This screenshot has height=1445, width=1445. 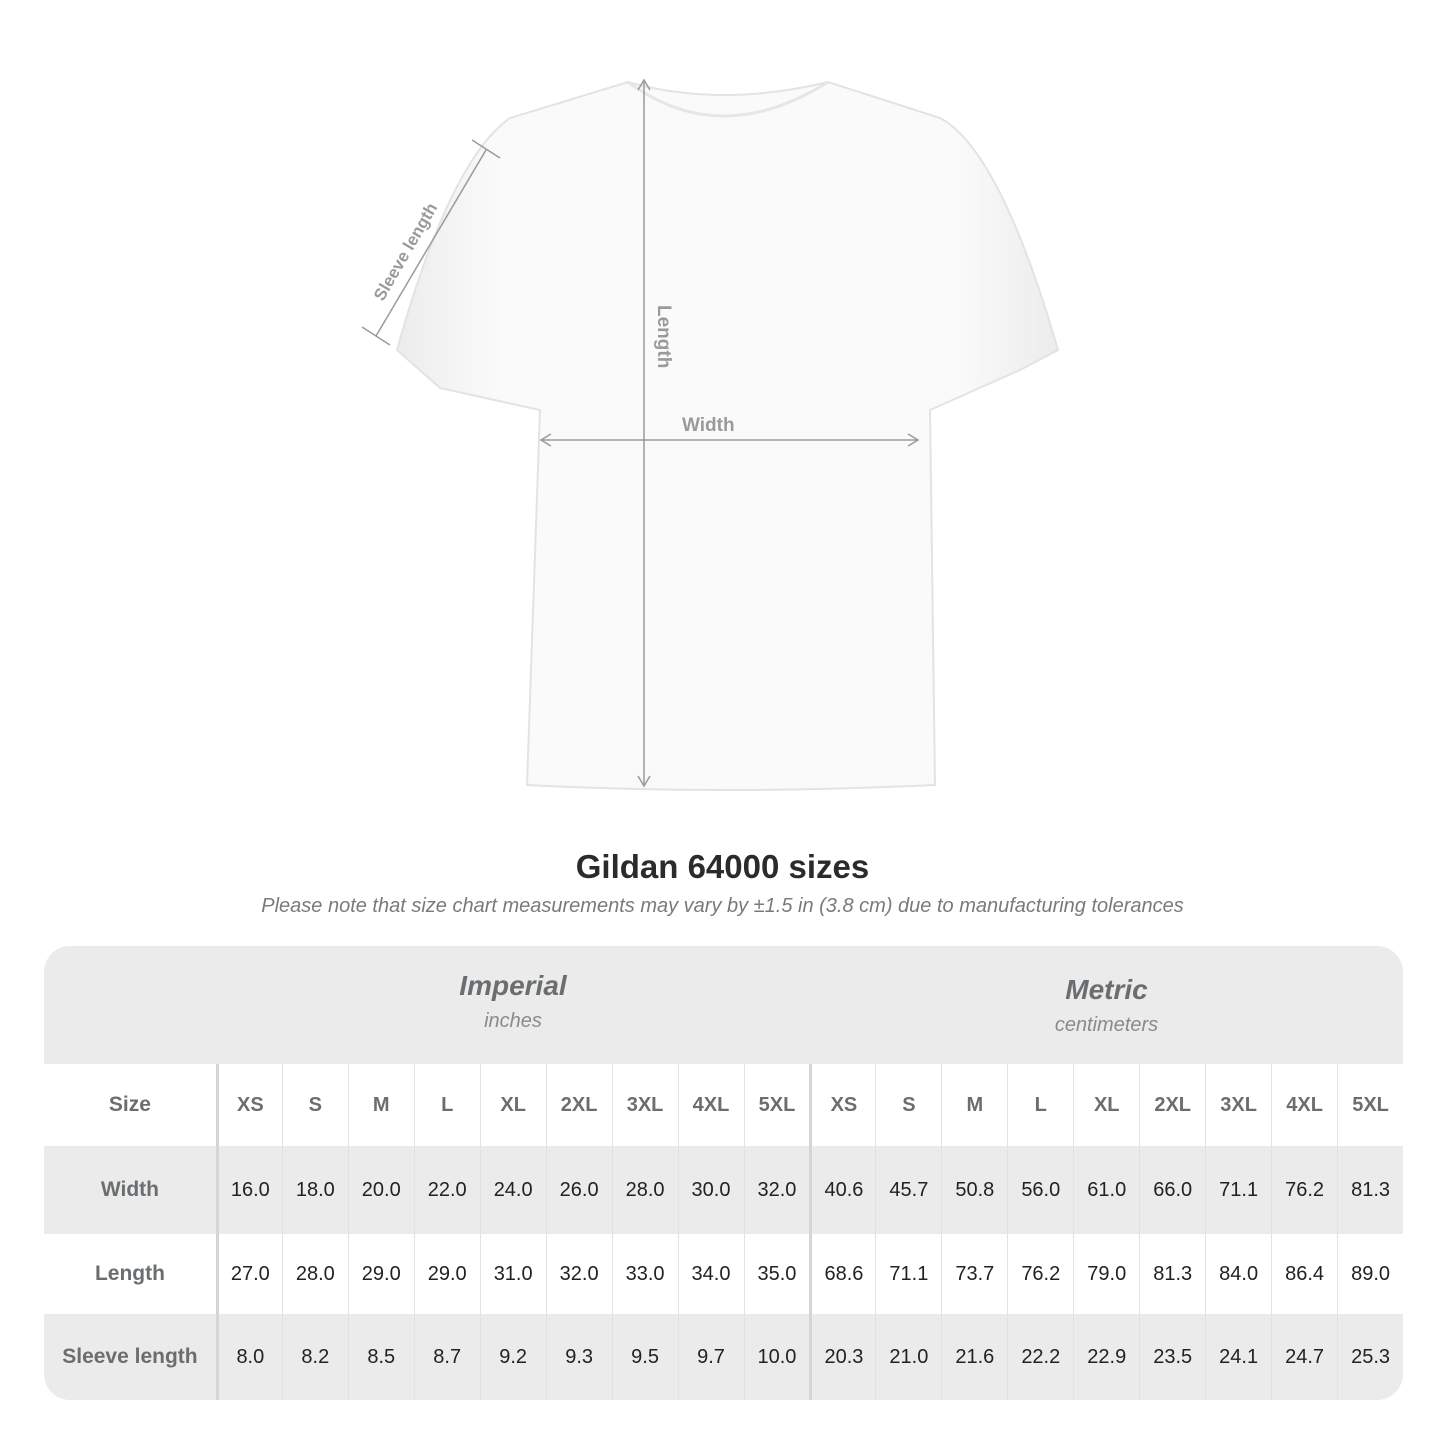 What do you see at coordinates (710, 1357) in the screenshot?
I see `imperial-value-cell: 9.7` at bounding box center [710, 1357].